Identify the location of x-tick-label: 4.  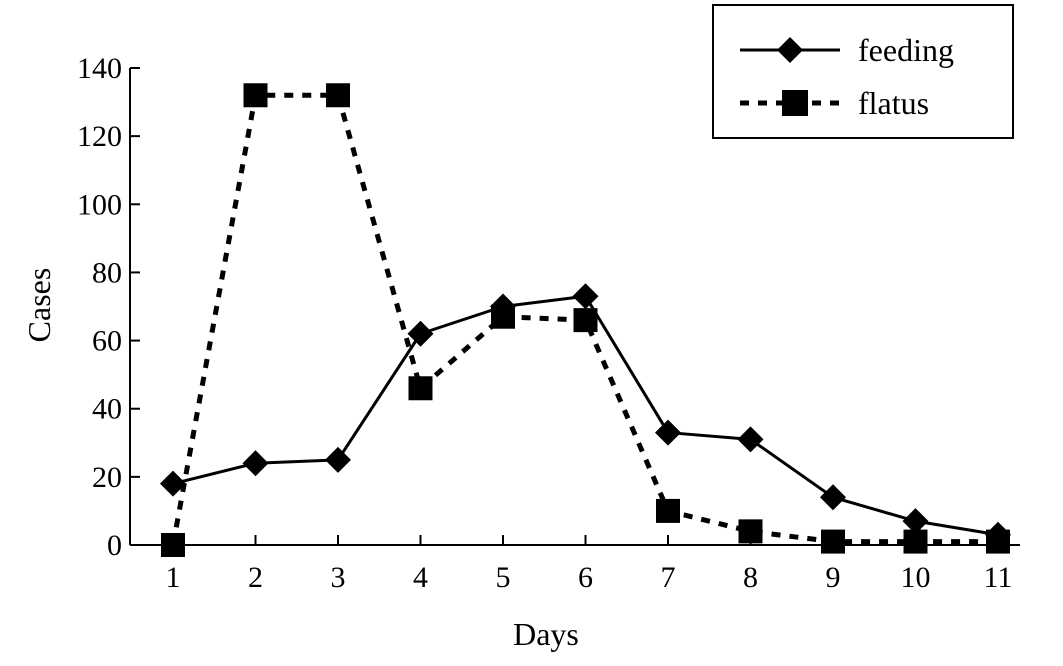
(420, 577).